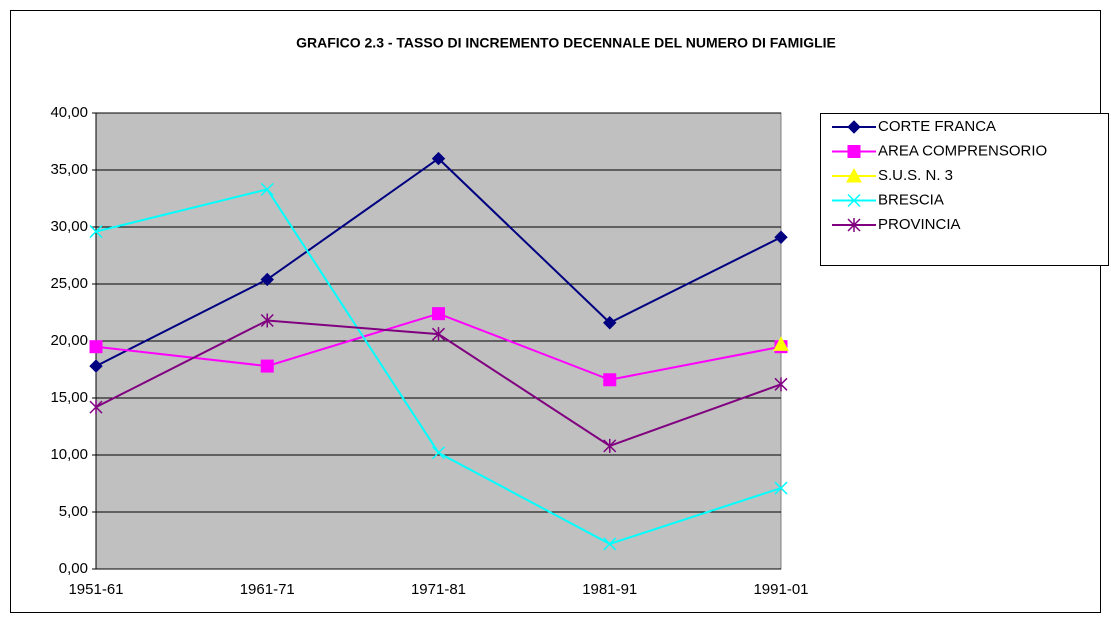 The height and width of the screenshot is (623, 1111). What do you see at coordinates (69, 112) in the screenshot?
I see `y-tick-label: 40,00` at bounding box center [69, 112].